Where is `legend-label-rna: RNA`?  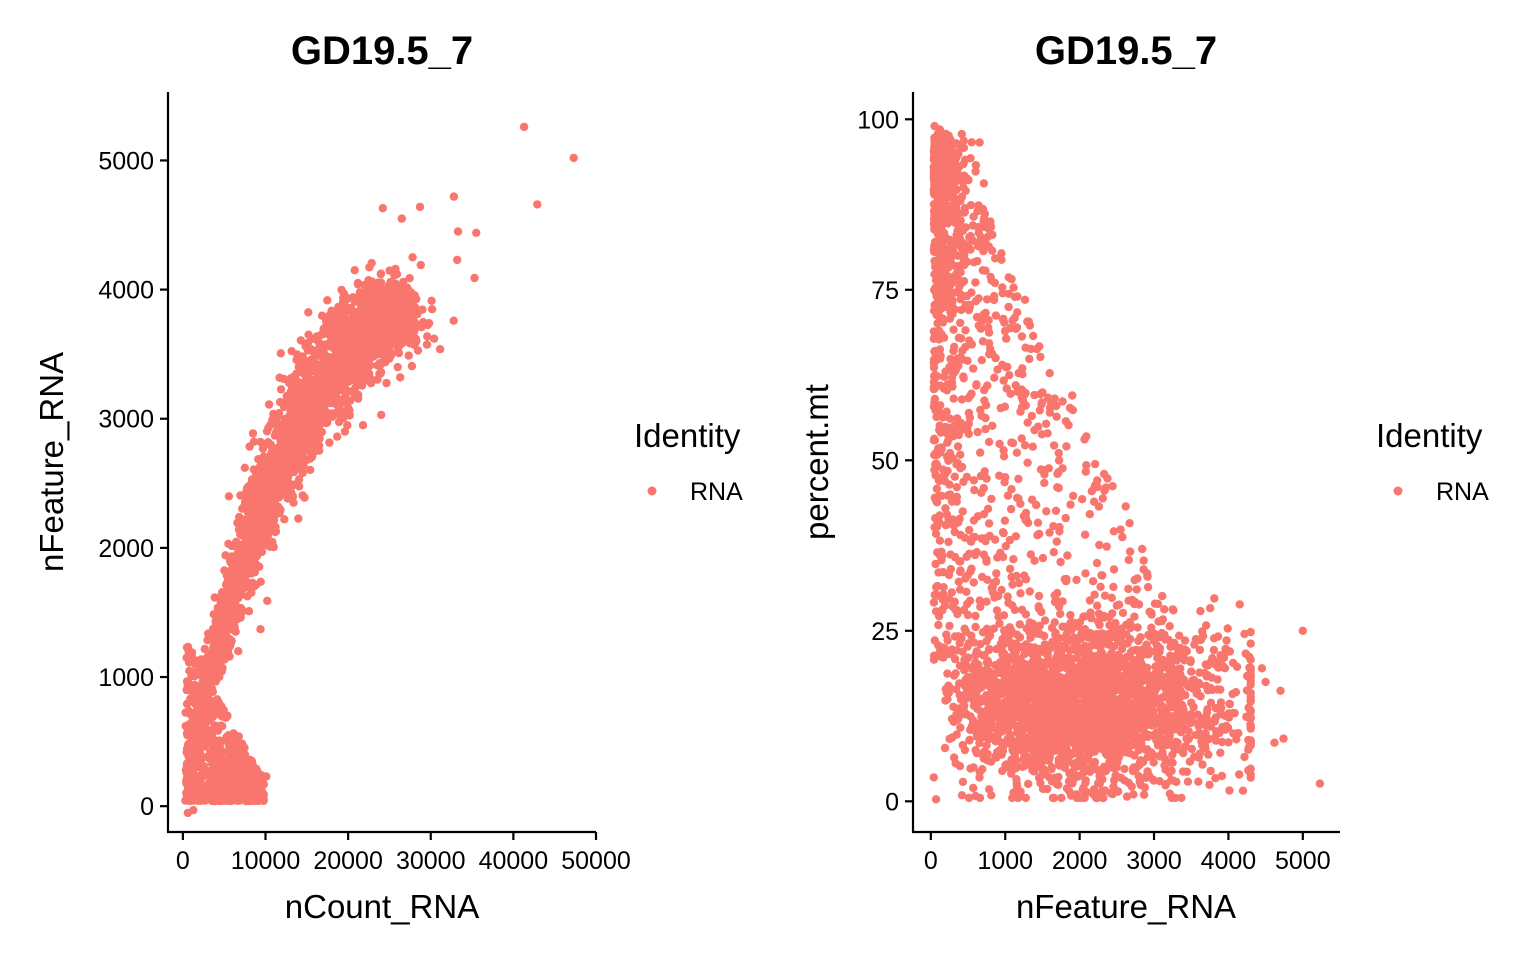 legend-label-rna: RNA is located at coordinates (716, 492).